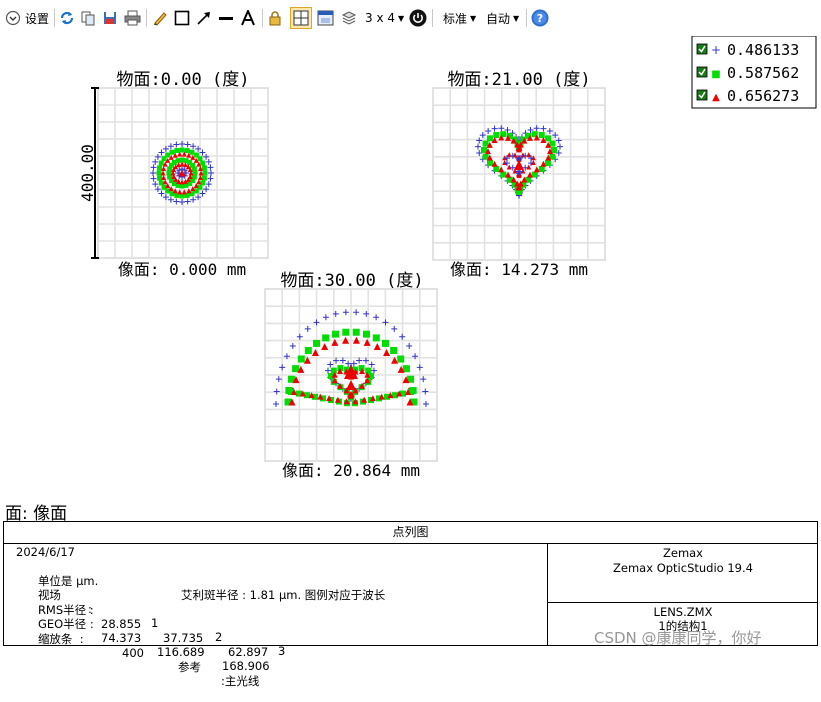 The height and width of the screenshot is (702, 821). I want to click on field-3-image-label: 像面: 20.864 mm, so click(351, 470).